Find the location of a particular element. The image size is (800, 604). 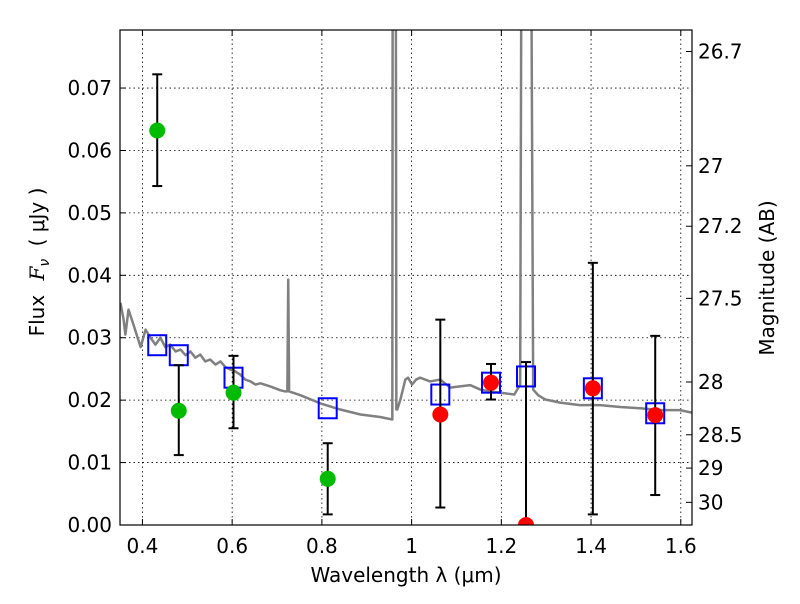

x-tick-label: 0.8 is located at coordinates (322, 546).